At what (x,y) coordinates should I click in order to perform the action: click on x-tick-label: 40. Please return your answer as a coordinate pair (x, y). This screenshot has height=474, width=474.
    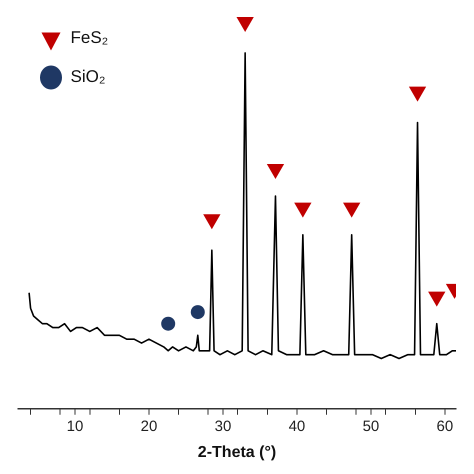
    Looking at the image, I should click on (297, 426).